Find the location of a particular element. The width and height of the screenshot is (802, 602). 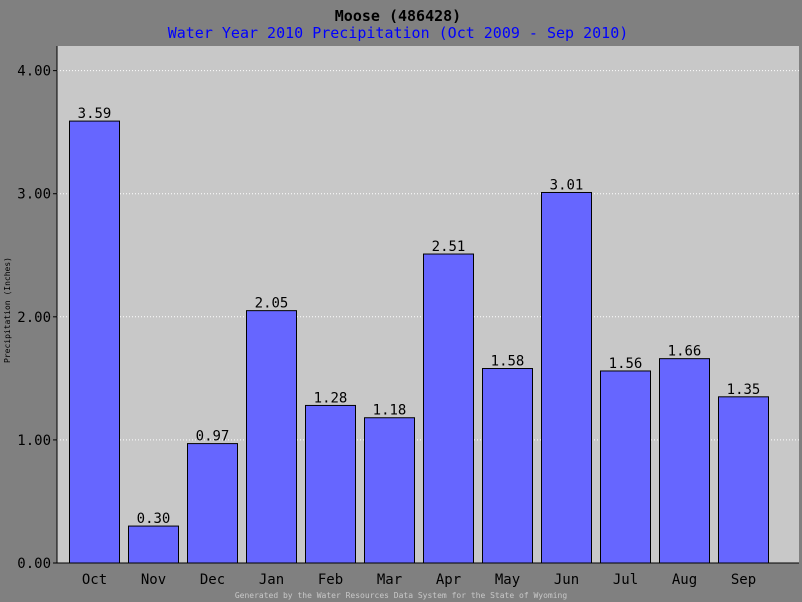

y-tick-label: 0.00 is located at coordinates (34, 564).